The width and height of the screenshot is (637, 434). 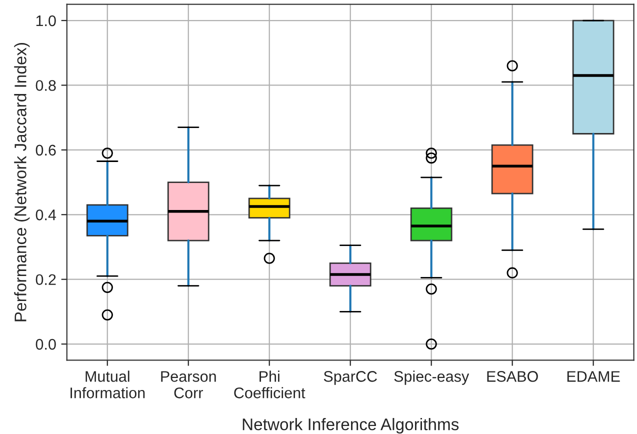 What do you see at coordinates (46, 215) in the screenshot?
I see `y-tick-label: 0.4` at bounding box center [46, 215].